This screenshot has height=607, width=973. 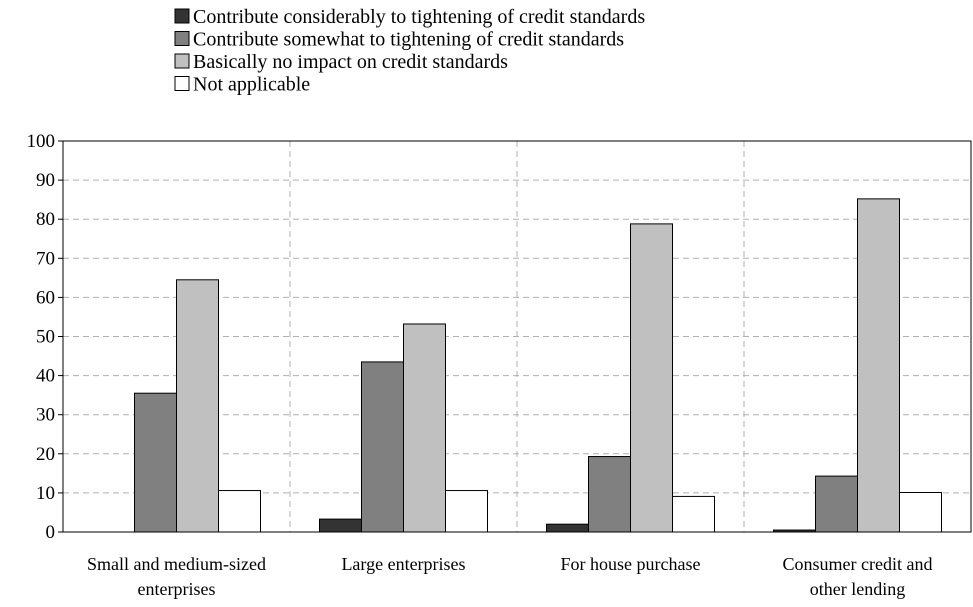 What do you see at coordinates (45, 180) in the screenshot?
I see `y-tick-label: 90` at bounding box center [45, 180].